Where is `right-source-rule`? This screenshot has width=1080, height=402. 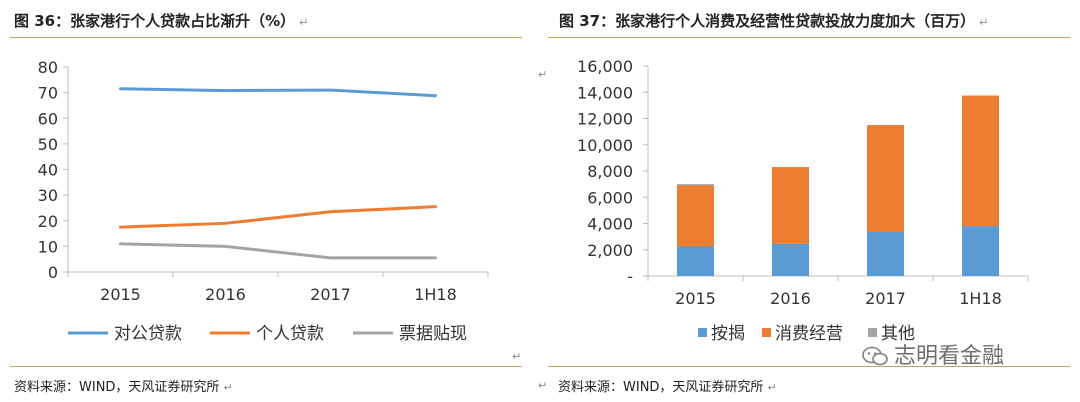
right-source-rule is located at coordinates (809, 366).